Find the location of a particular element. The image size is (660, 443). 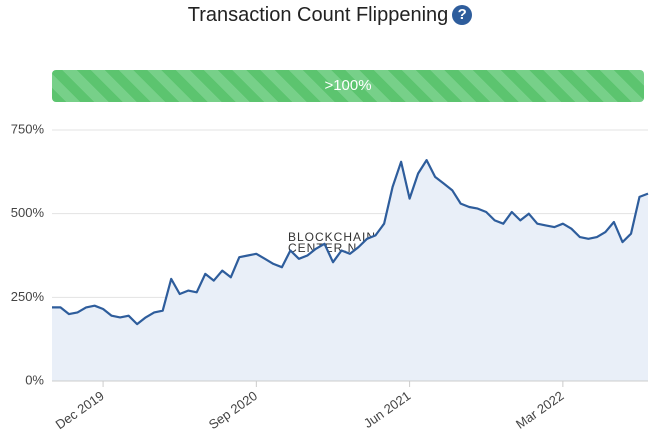

y-tick-label: 0% is located at coordinates (34, 379).